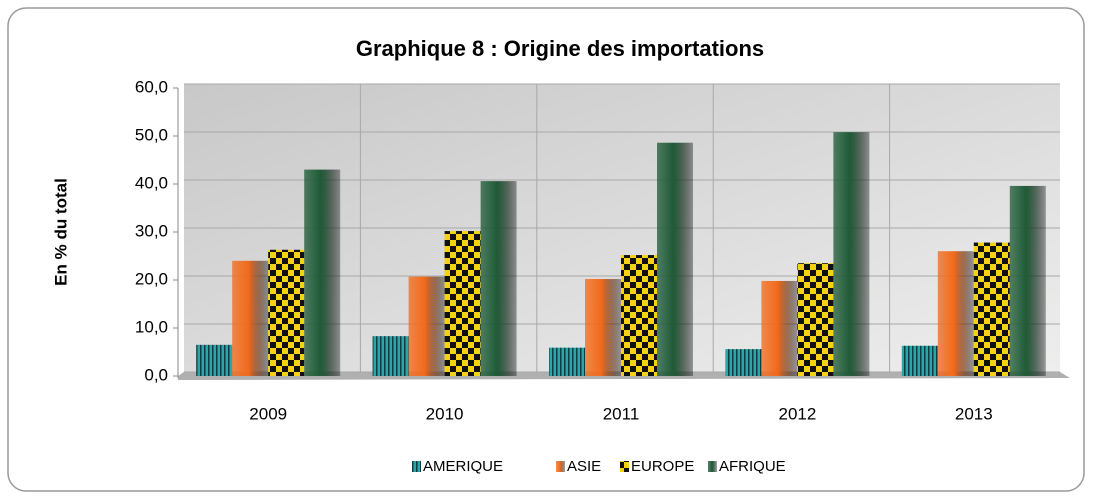  What do you see at coordinates (151, 326) in the screenshot?
I see `y-tick-label: 10,0` at bounding box center [151, 326].